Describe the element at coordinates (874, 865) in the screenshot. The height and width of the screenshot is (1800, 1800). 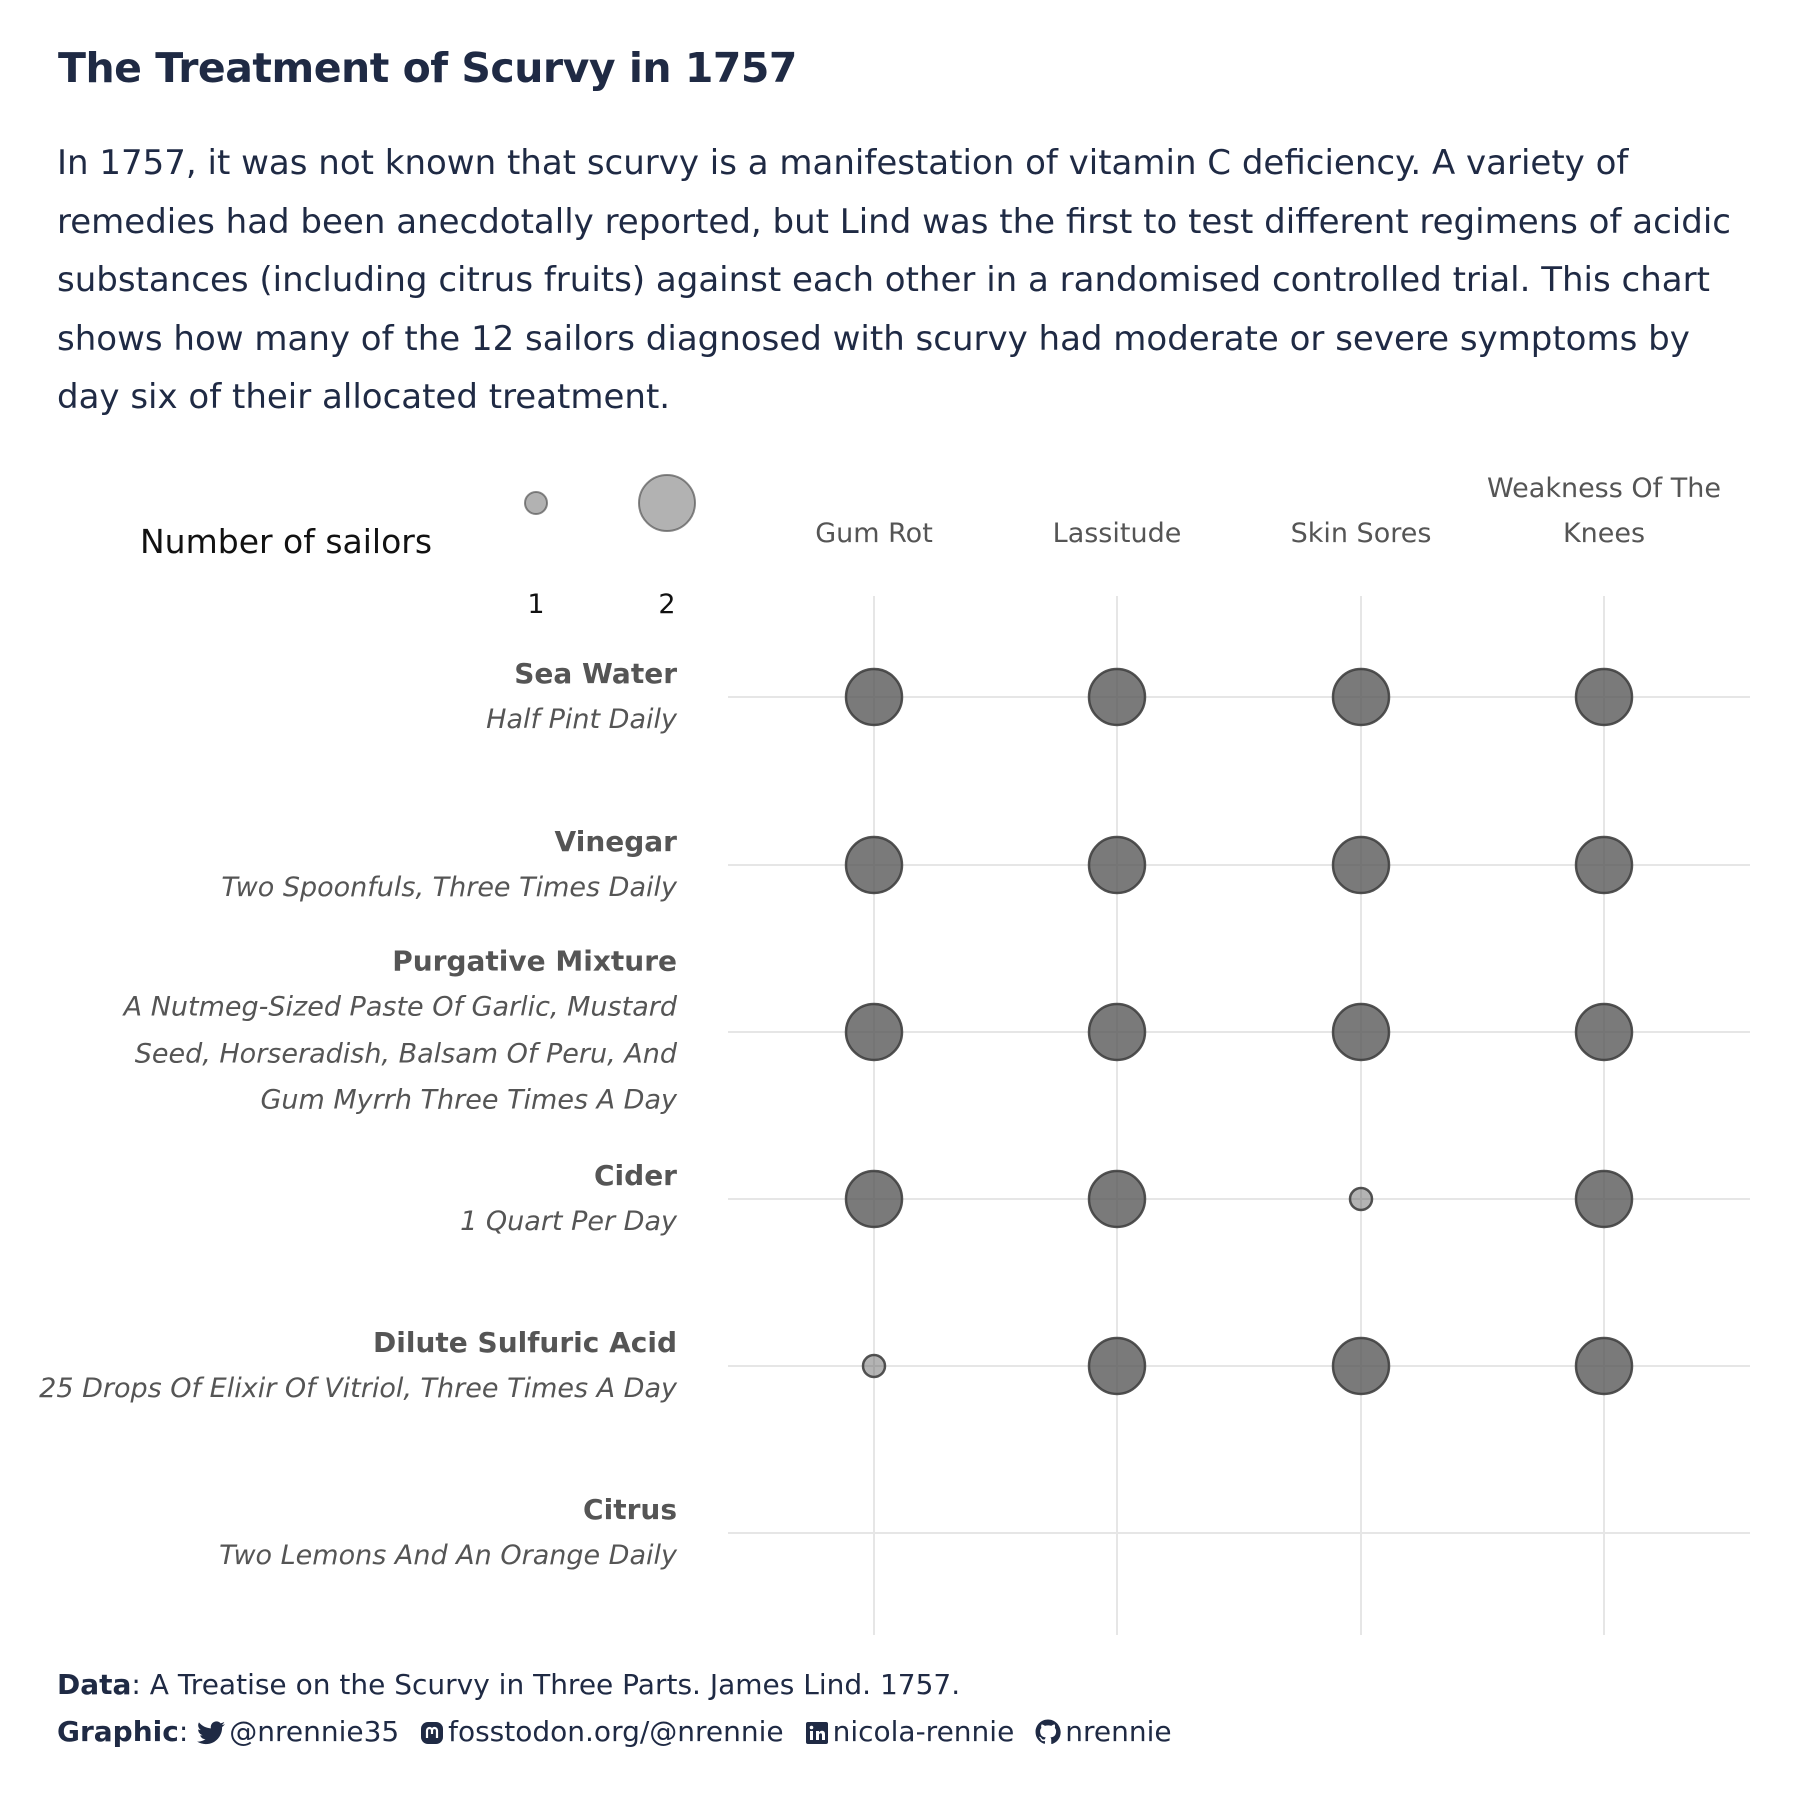
I see `point-vinegar-gum-rot` at that location.